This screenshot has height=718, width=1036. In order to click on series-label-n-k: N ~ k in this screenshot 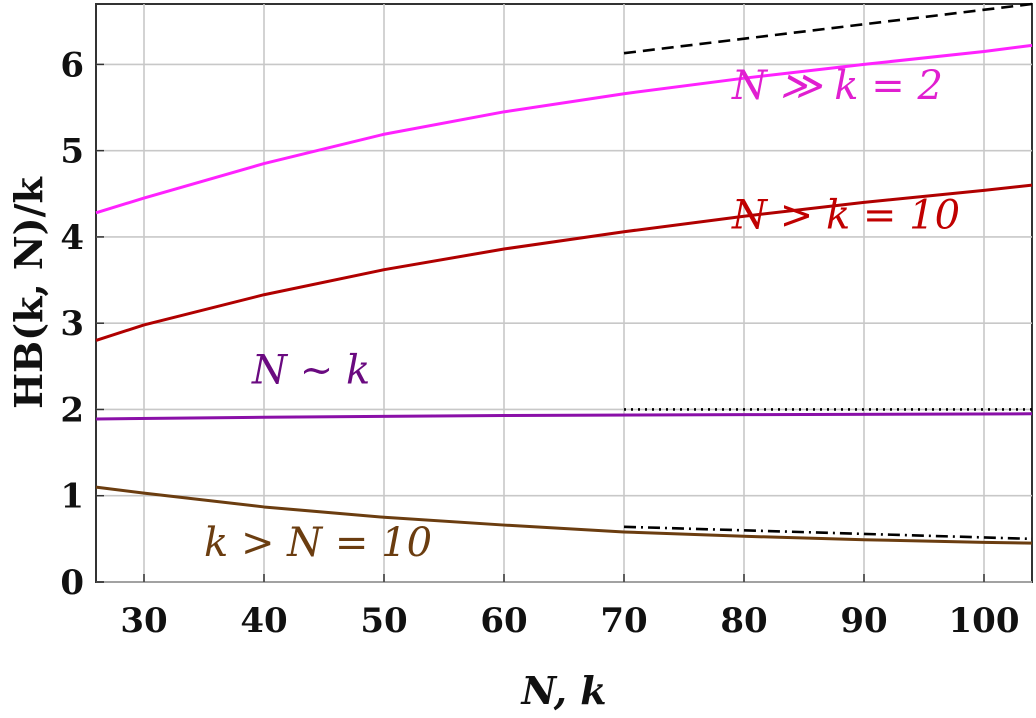, I will do `click(310, 371)`.